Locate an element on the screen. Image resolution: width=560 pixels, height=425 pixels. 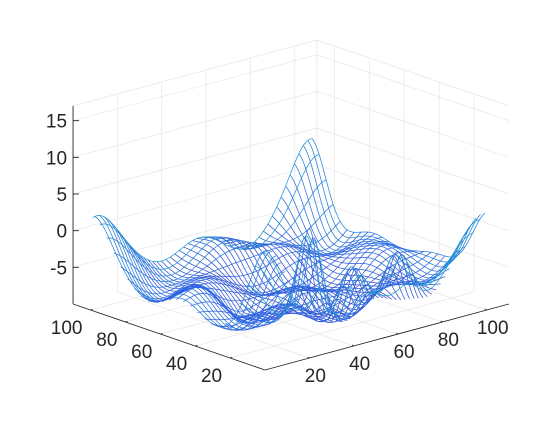
y-tick-label-100: 100 is located at coordinates (67, 328).